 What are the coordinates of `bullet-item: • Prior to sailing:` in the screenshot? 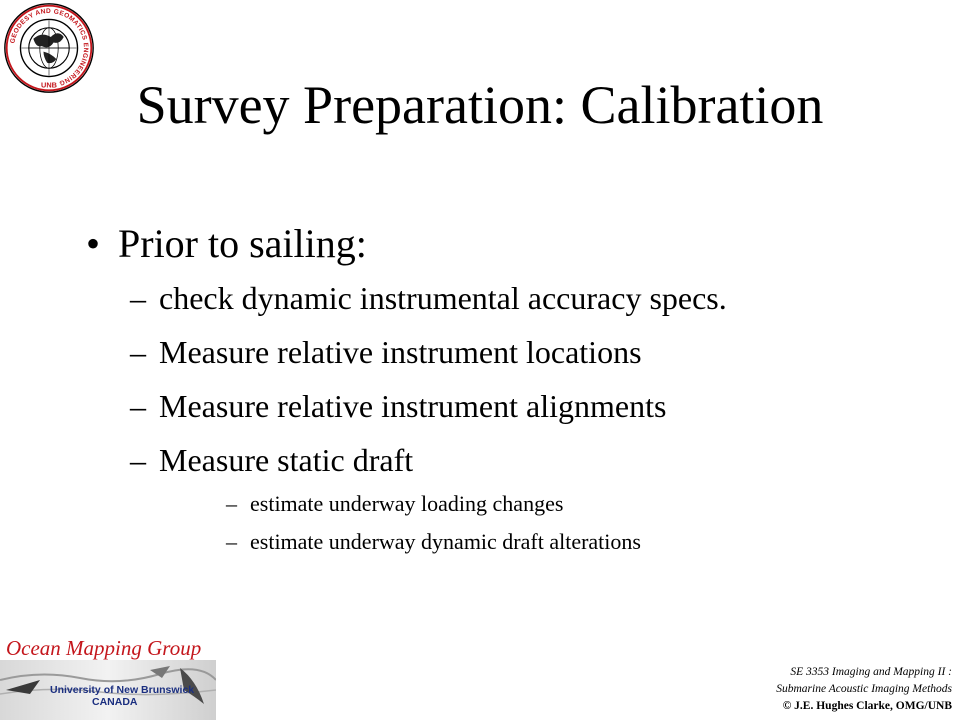 It's located at (226, 244).